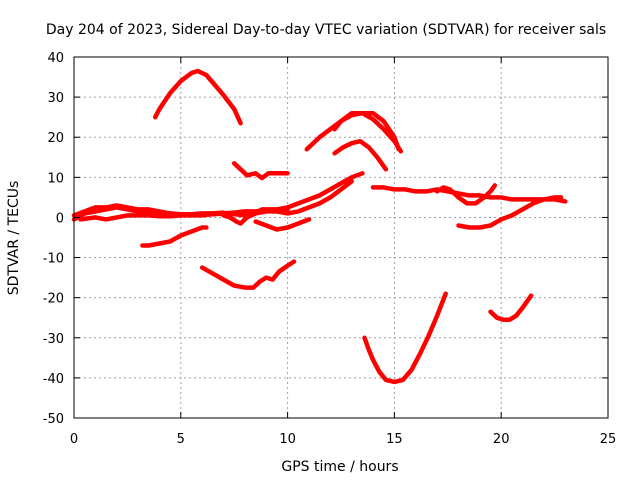  Describe the element at coordinates (55, 58) in the screenshot. I see `y-tick-label: 40` at that location.